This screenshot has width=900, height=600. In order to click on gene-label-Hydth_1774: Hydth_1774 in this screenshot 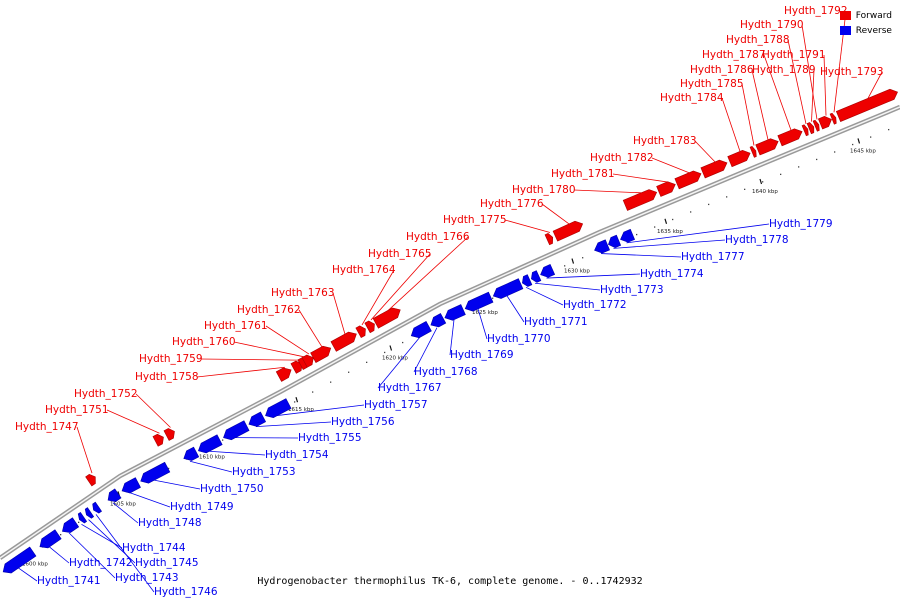, I will do `click(672, 274)`.